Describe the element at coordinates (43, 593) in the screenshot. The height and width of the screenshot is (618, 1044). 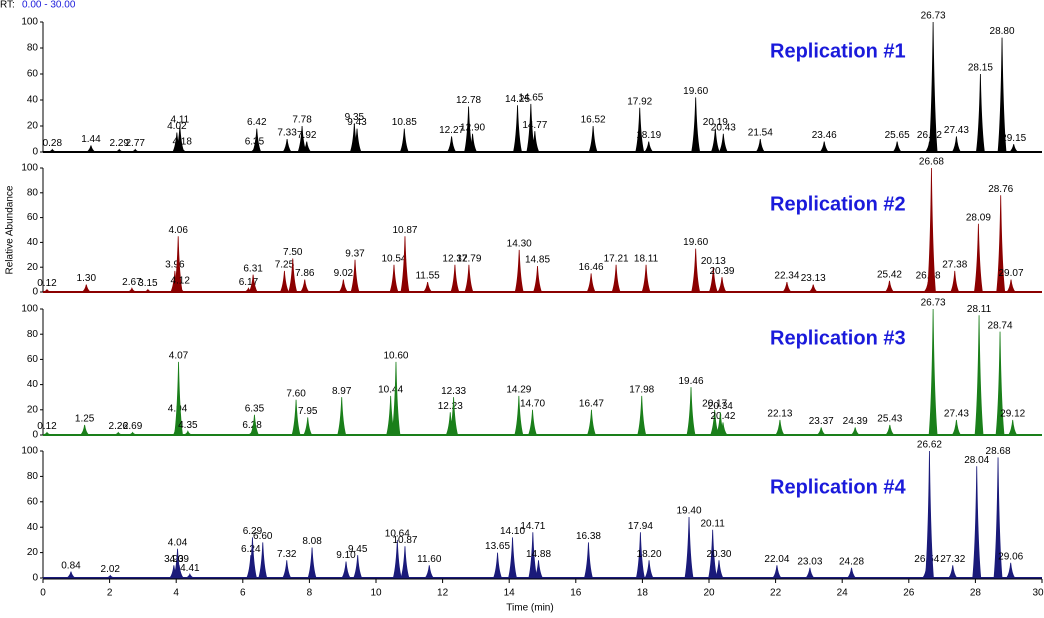
I see `x-tick-label: 0` at that location.